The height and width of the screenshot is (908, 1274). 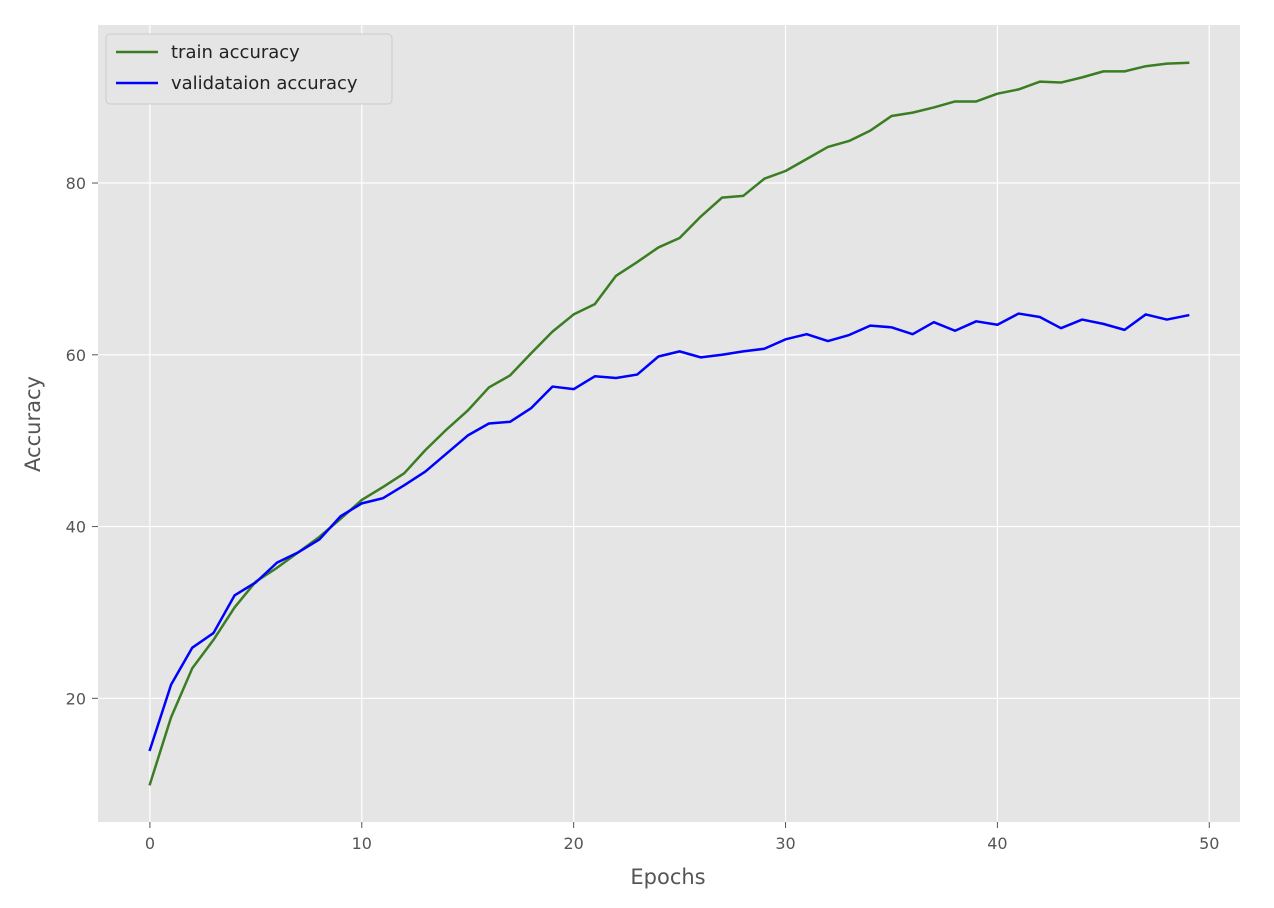 I want to click on x-tick-label: 20, so click(x=573, y=843).